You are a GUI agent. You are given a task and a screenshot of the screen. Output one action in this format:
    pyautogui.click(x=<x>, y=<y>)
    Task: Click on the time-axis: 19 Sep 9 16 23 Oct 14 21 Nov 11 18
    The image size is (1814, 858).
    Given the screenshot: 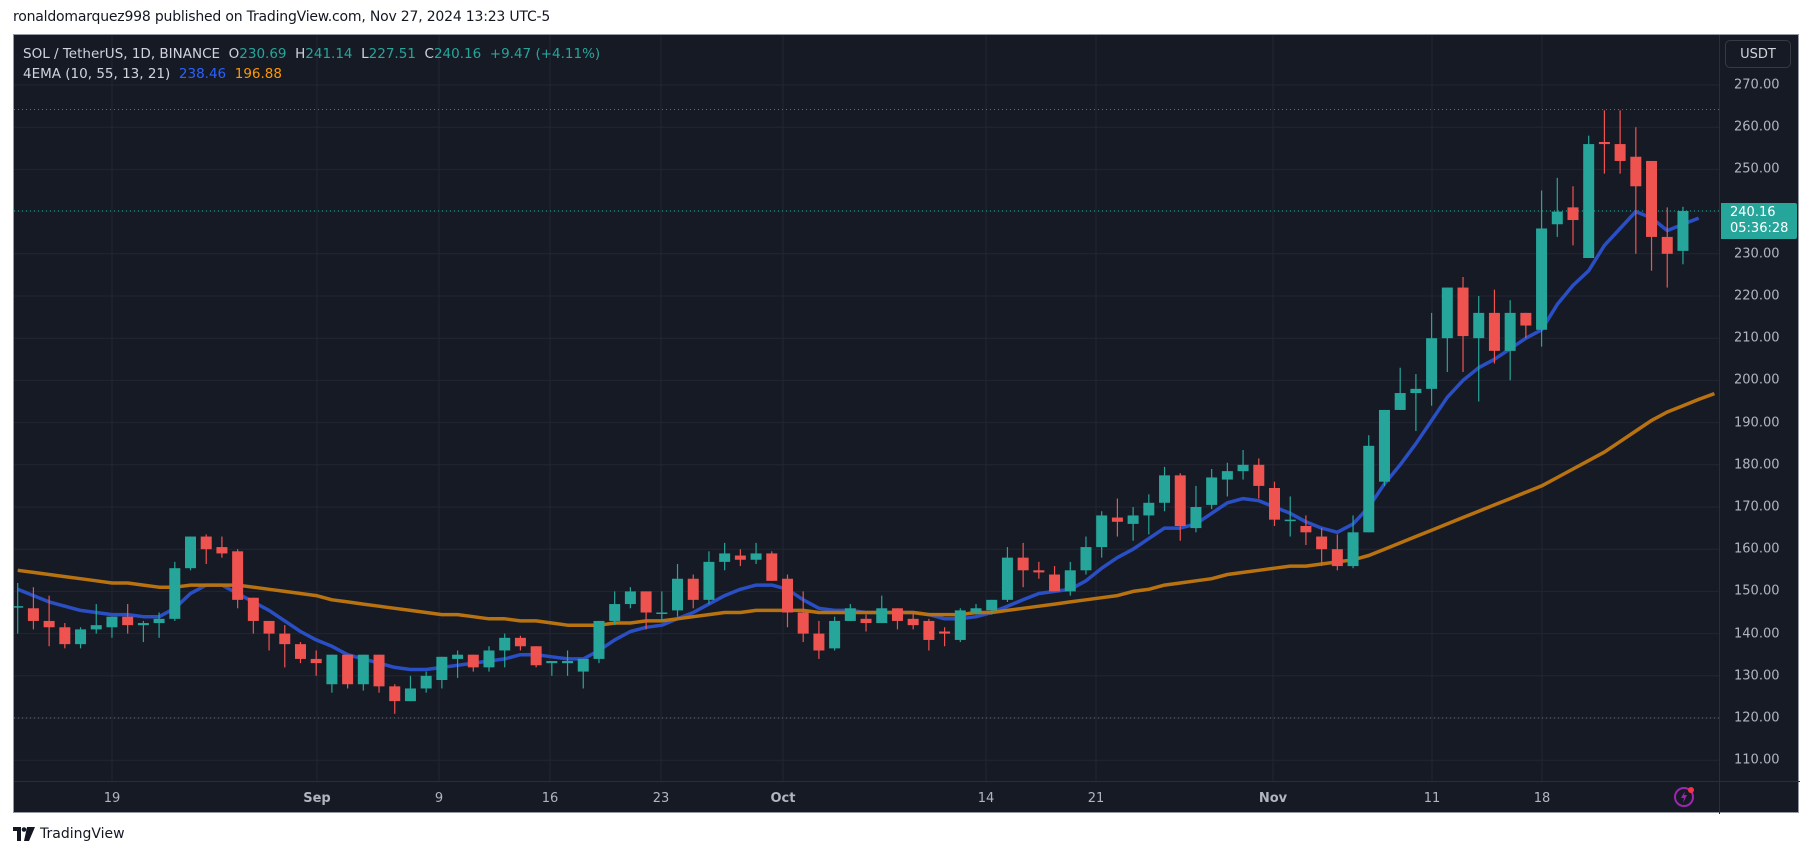 What is the action you would take?
    pyautogui.click(x=866, y=797)
    